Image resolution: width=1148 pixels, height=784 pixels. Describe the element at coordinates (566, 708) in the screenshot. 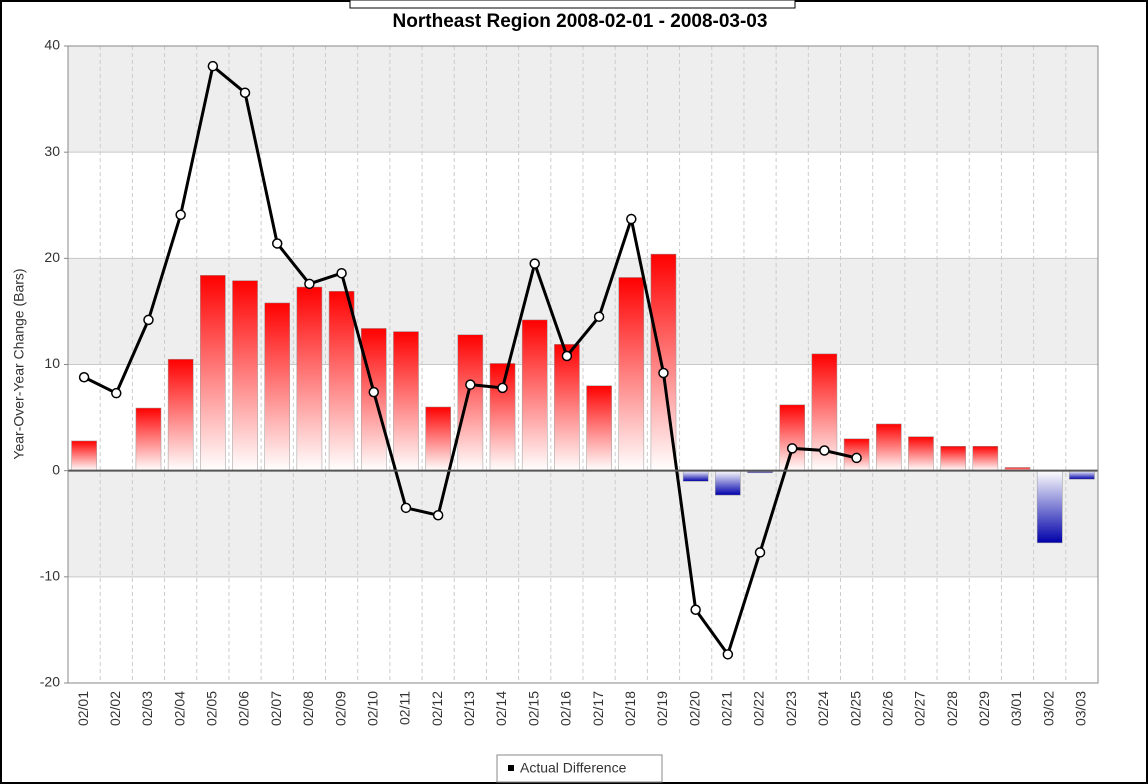

I see `x-tick-label: 02/16` at that location.